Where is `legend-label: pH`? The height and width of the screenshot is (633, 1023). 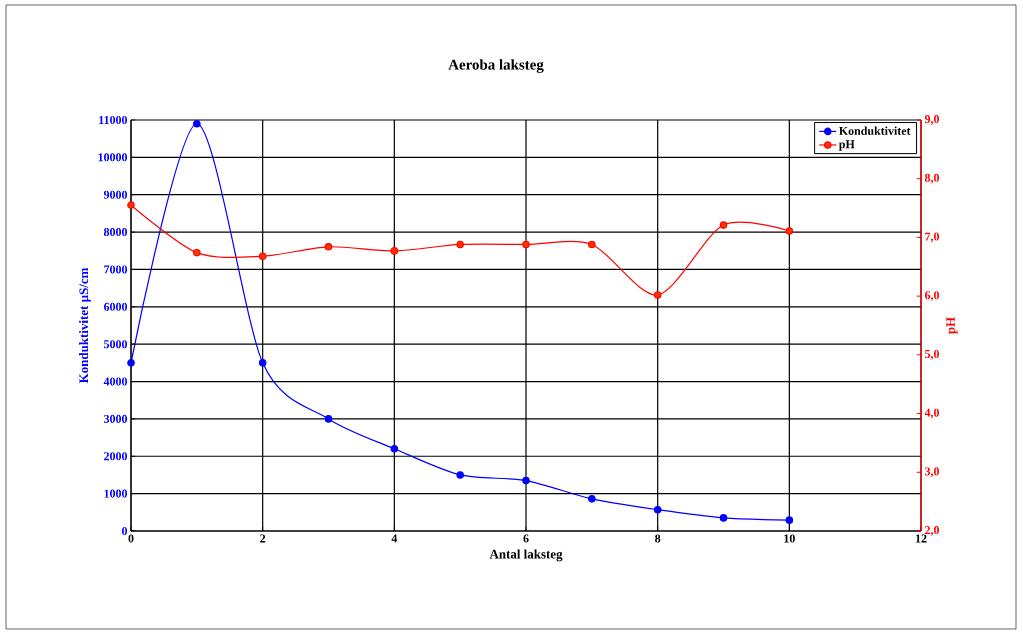 legend-label: pH is located at coordinates (846, 145).